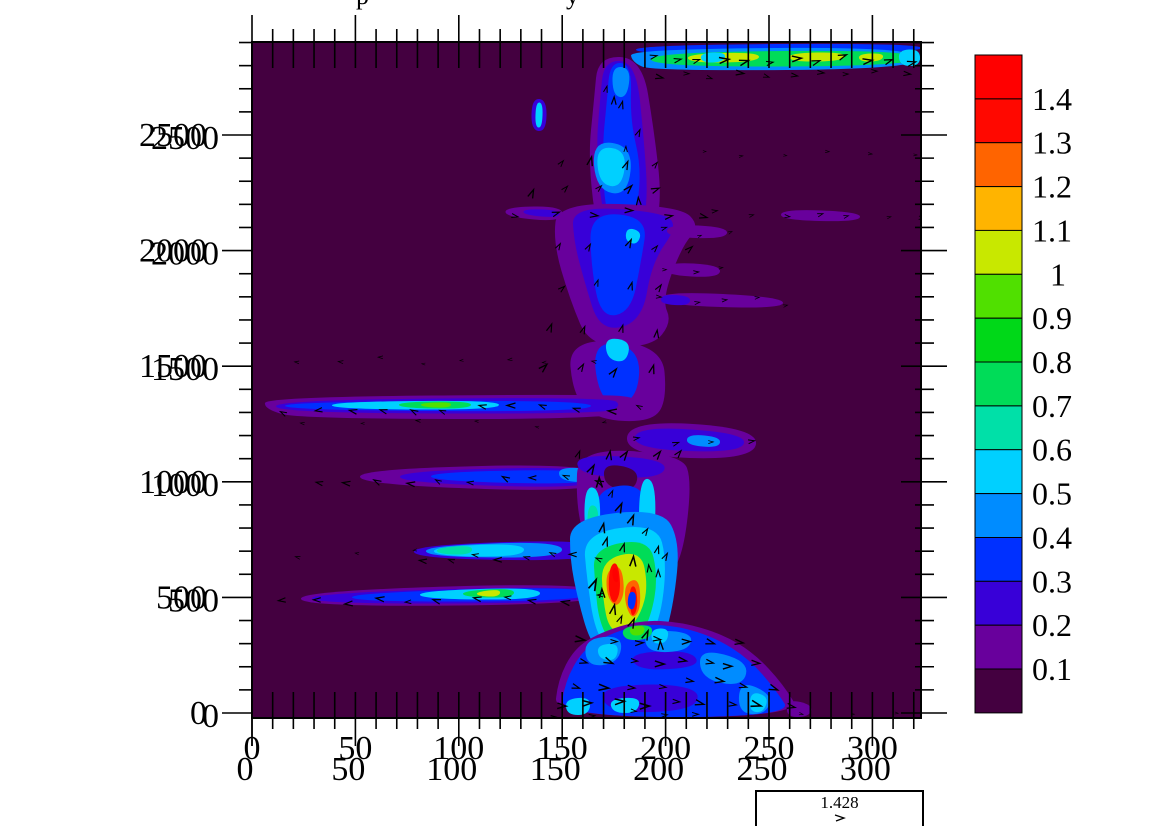  I want to click on colorbar-label: 0.2, so click(1052, 625).